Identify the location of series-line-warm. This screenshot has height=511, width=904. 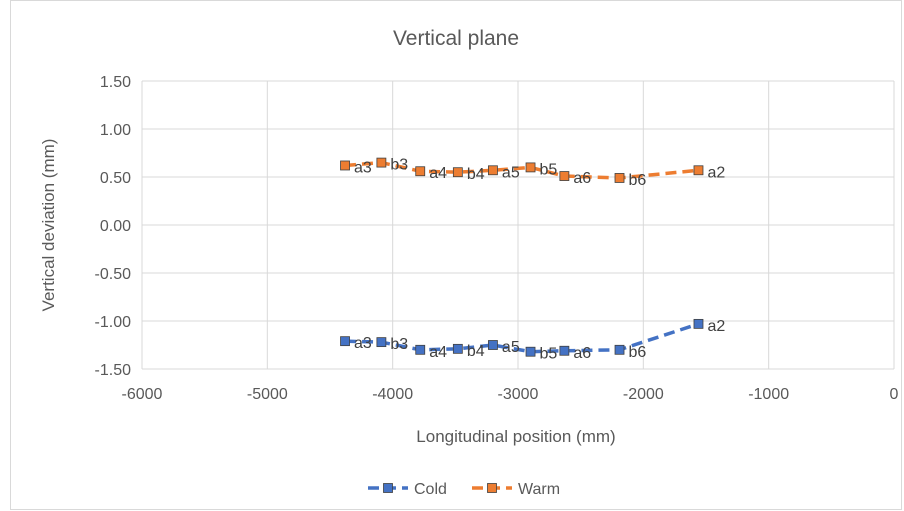
(521, 170).